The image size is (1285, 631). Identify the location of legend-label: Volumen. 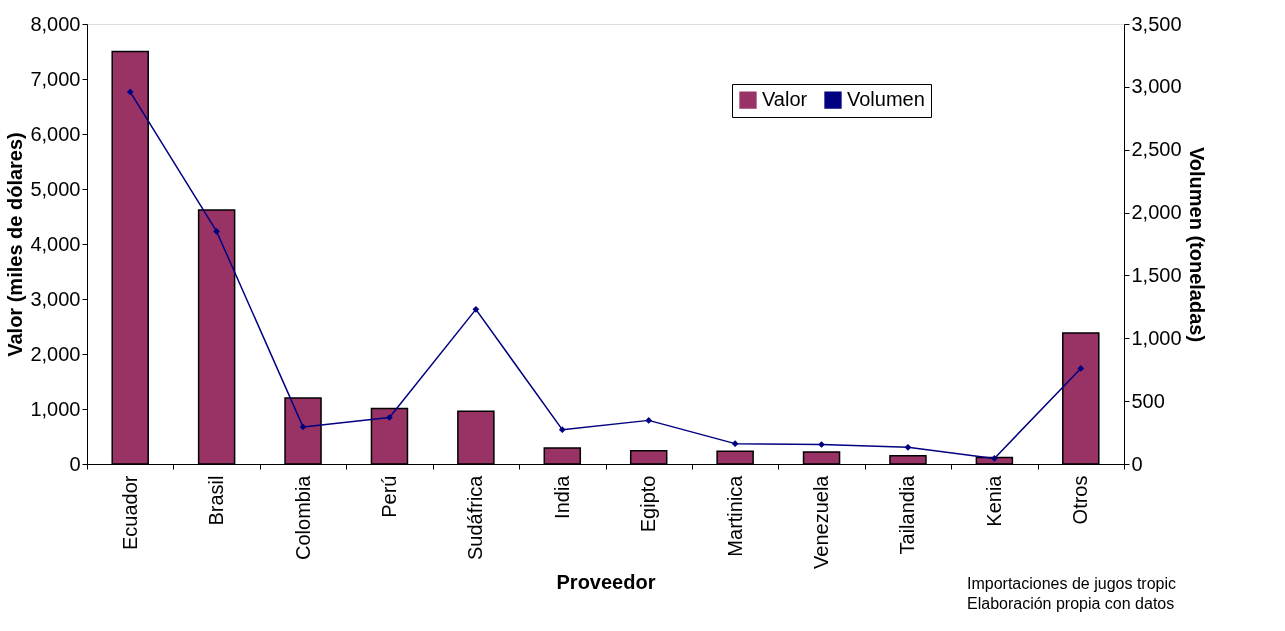
(886, 99).